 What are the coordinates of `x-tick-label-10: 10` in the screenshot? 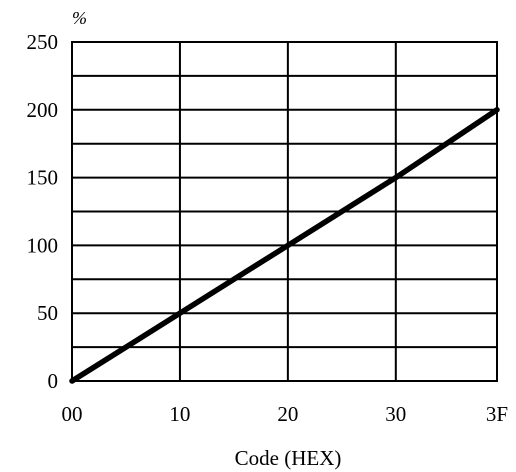 It's located at (179, 414).